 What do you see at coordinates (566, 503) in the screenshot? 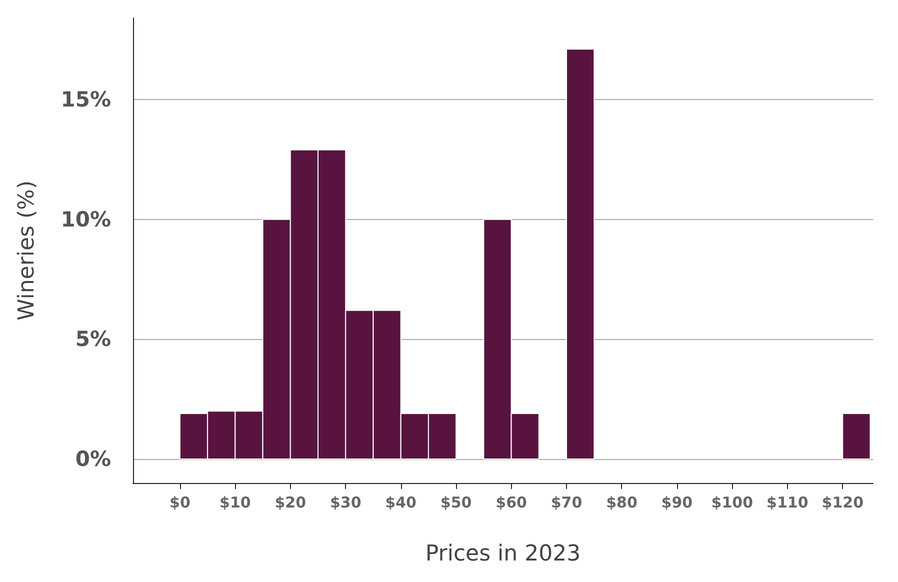
I see `x-tick-label: $70` at bounding box center [566, 503].